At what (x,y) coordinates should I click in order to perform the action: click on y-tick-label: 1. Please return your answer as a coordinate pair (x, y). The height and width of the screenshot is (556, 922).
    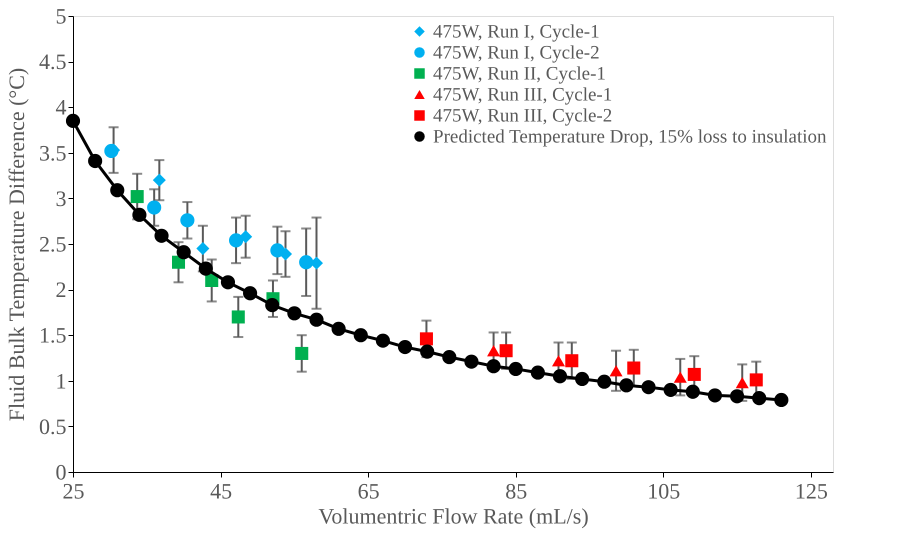
    Looking at the image, I should click on (61, 381).